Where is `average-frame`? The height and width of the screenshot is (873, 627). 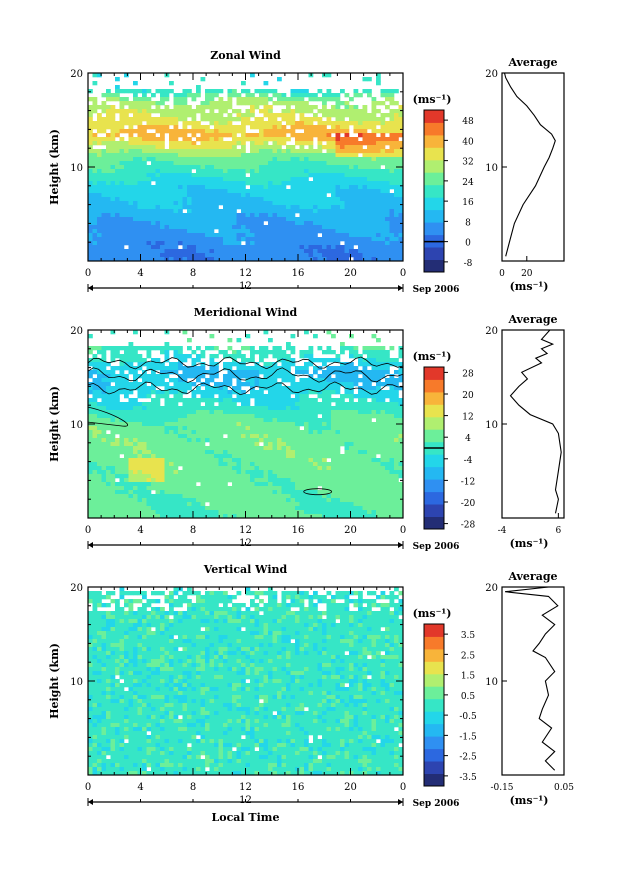
average-frame is located at coordinates (533, 167).